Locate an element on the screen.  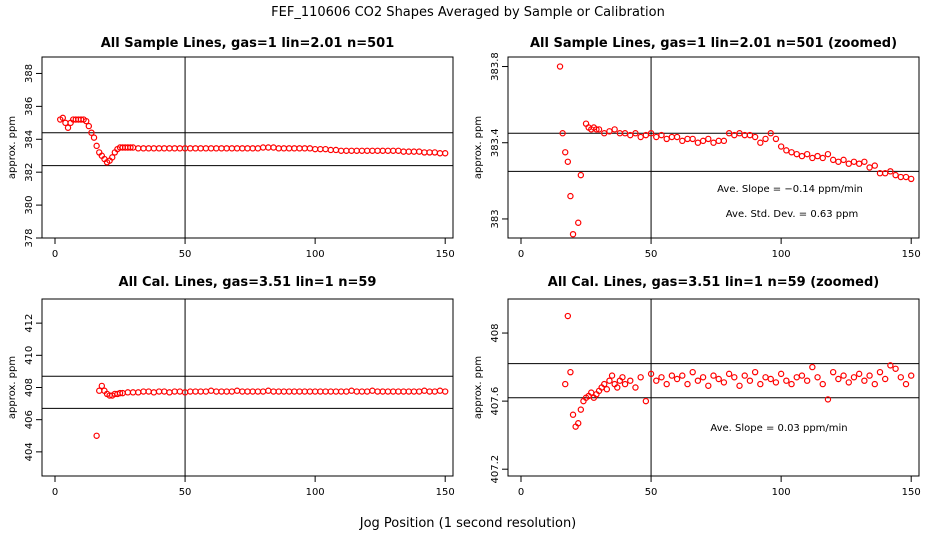
x-tick-label: 100 is located at coordinates (781, 492).